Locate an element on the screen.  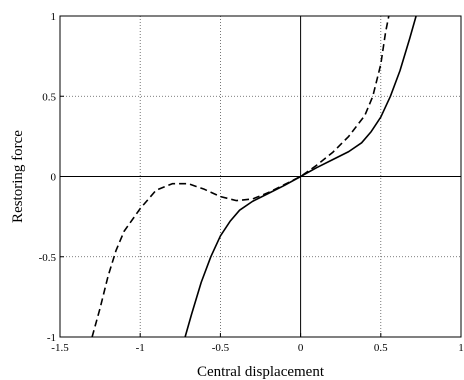
y-tick-label: 0.5 is located at coordinates (49, 97).